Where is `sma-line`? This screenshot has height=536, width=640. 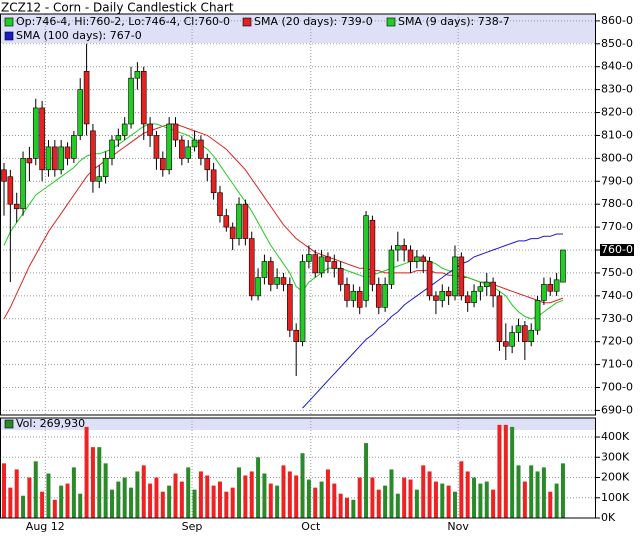 sma-line is located at coordinates (432, 321).